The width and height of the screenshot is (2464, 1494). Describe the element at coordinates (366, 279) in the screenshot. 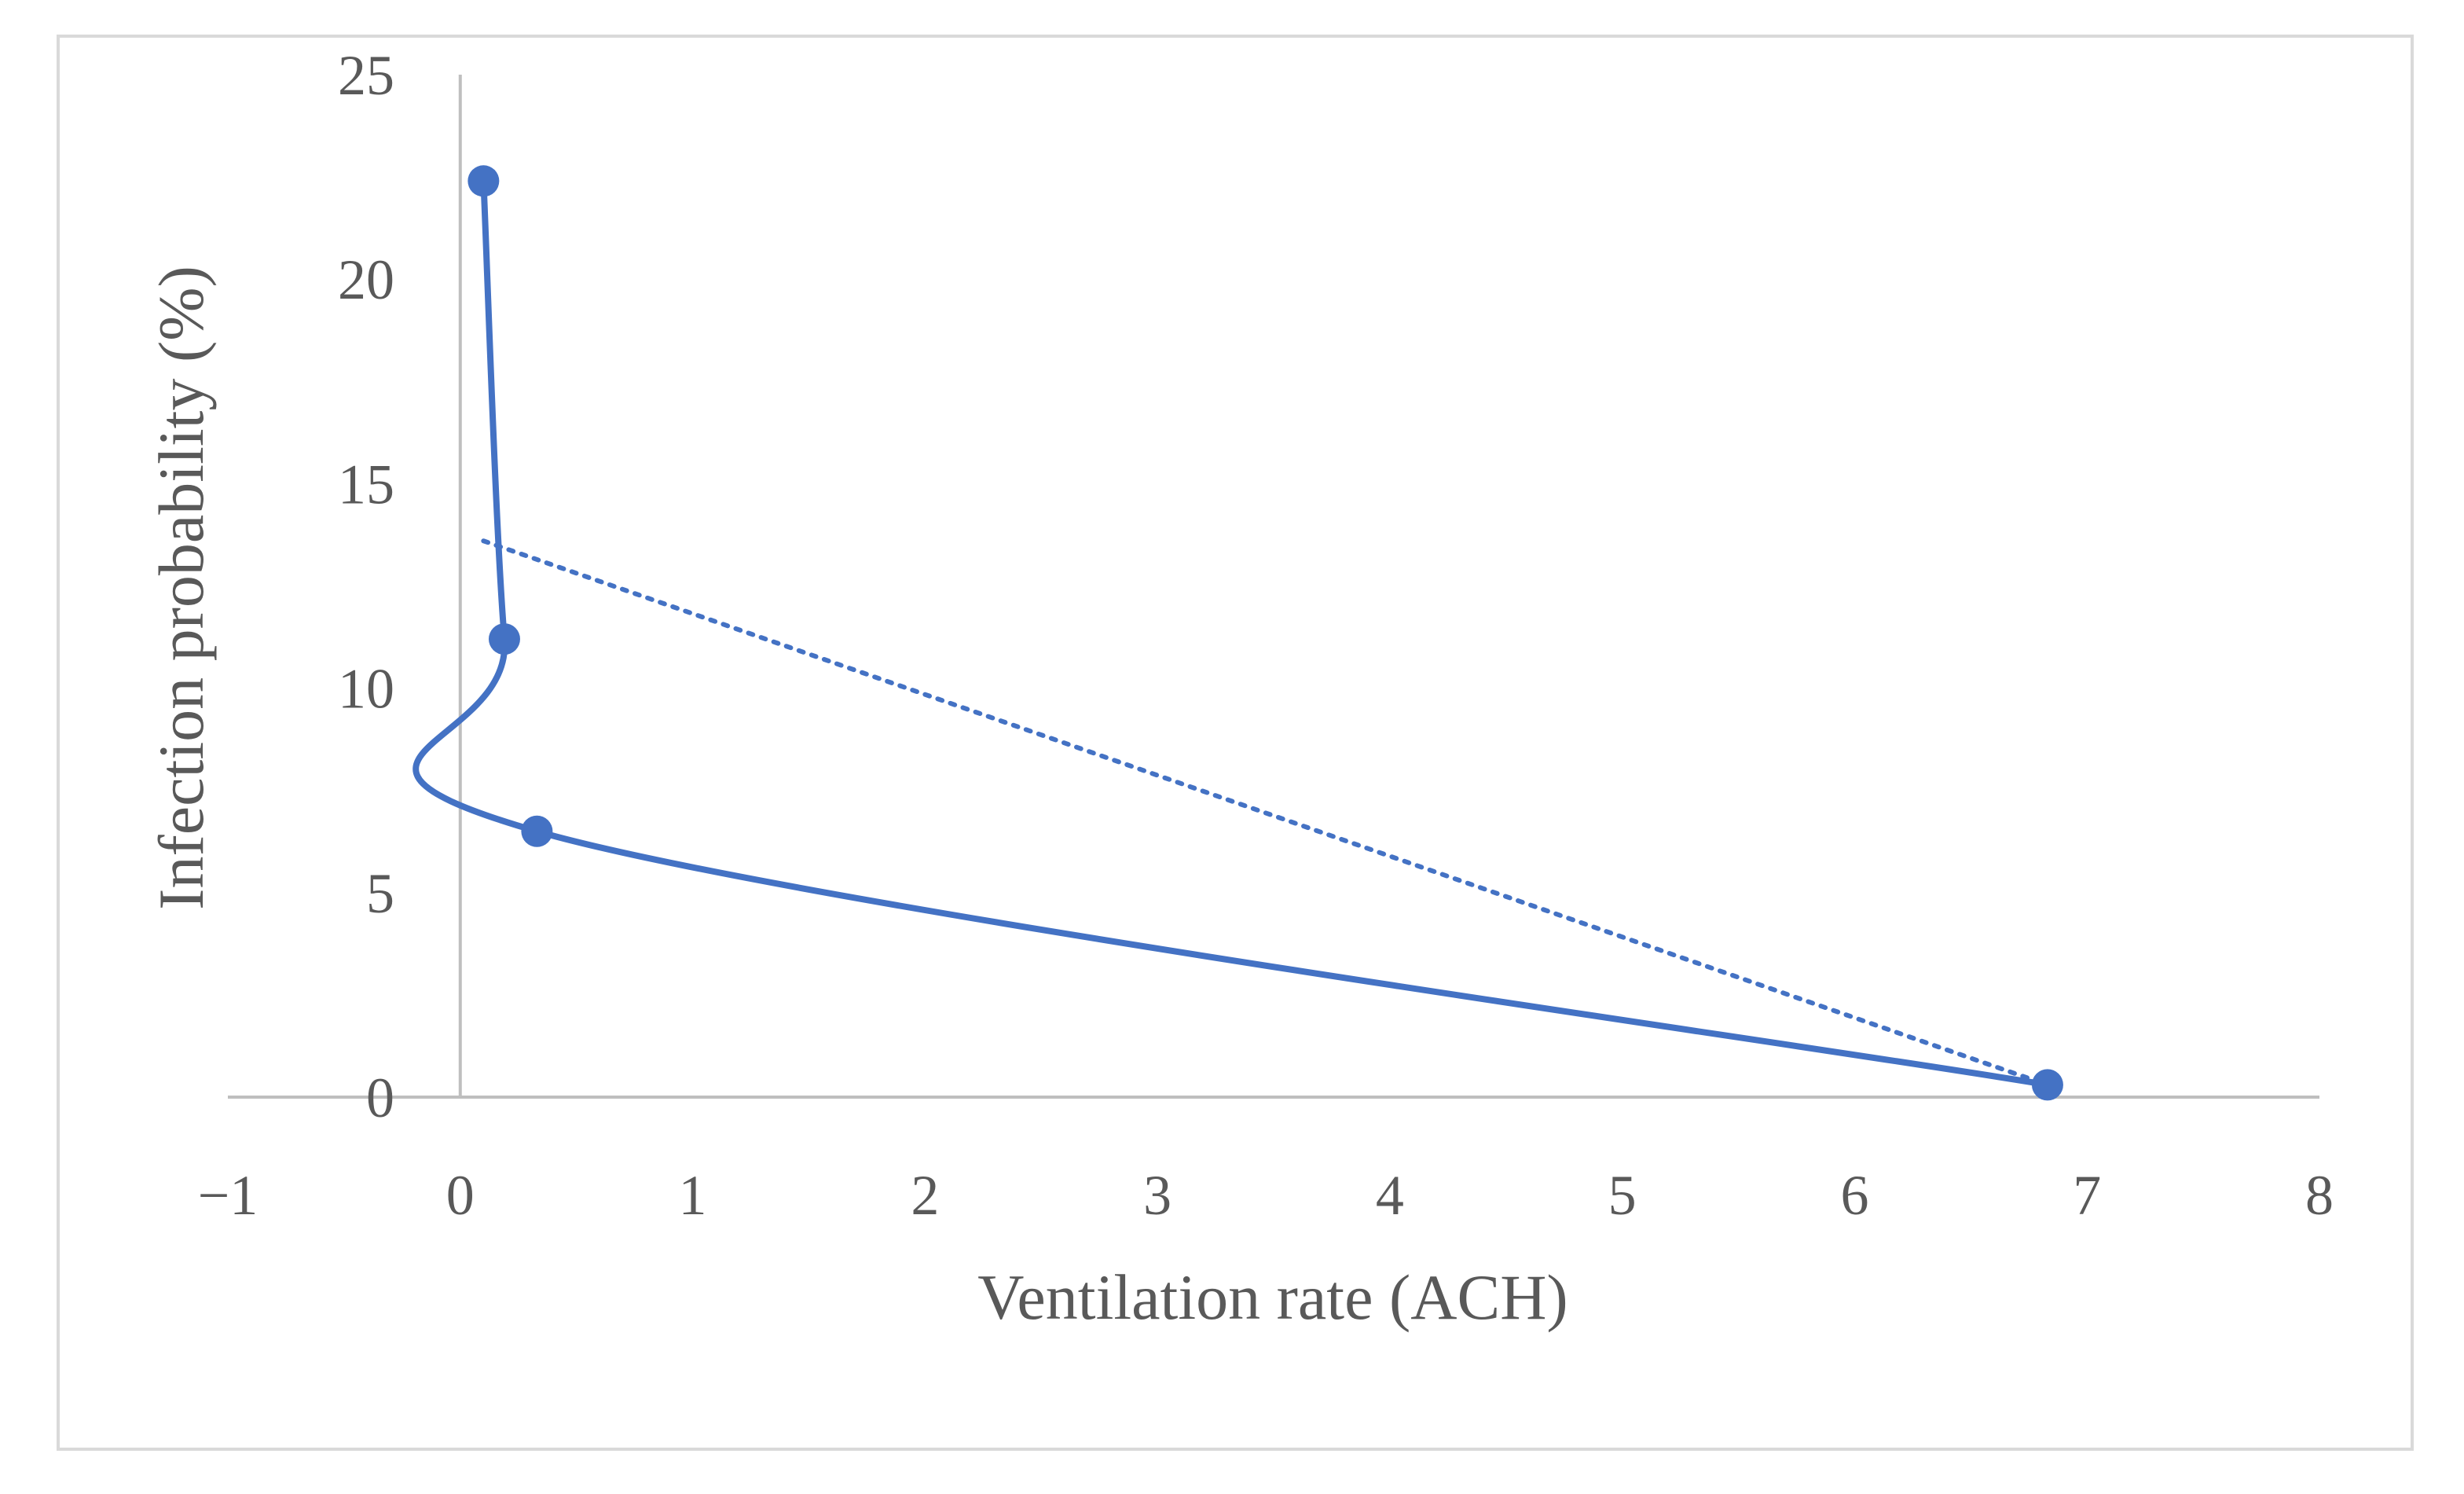

I see `y-tick-label: 20` at that location.